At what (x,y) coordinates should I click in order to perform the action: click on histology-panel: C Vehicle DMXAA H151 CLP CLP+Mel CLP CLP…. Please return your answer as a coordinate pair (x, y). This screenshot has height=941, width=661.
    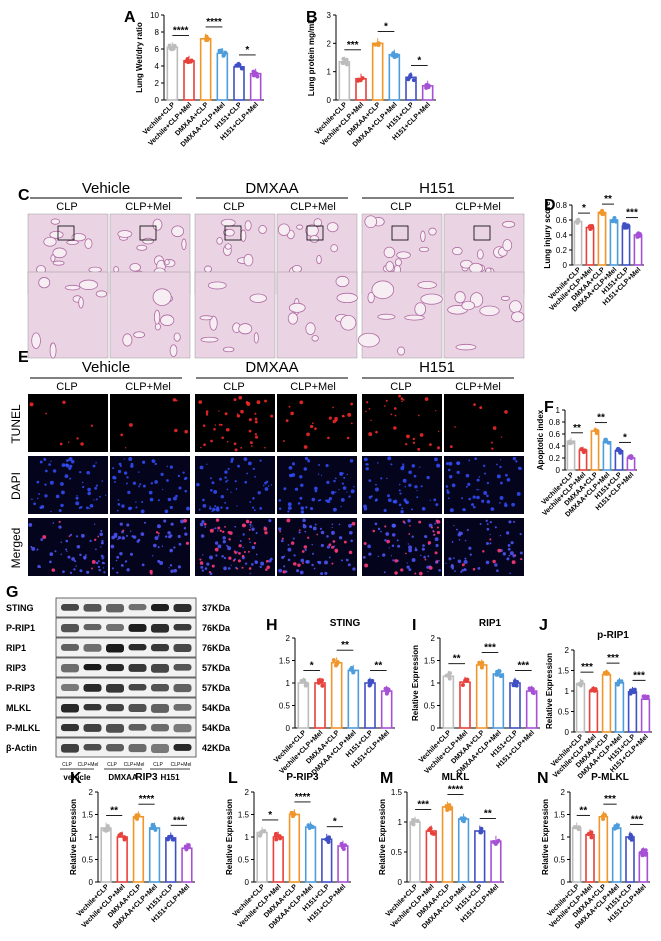
    Looking at the image, I should click on (271, 269).